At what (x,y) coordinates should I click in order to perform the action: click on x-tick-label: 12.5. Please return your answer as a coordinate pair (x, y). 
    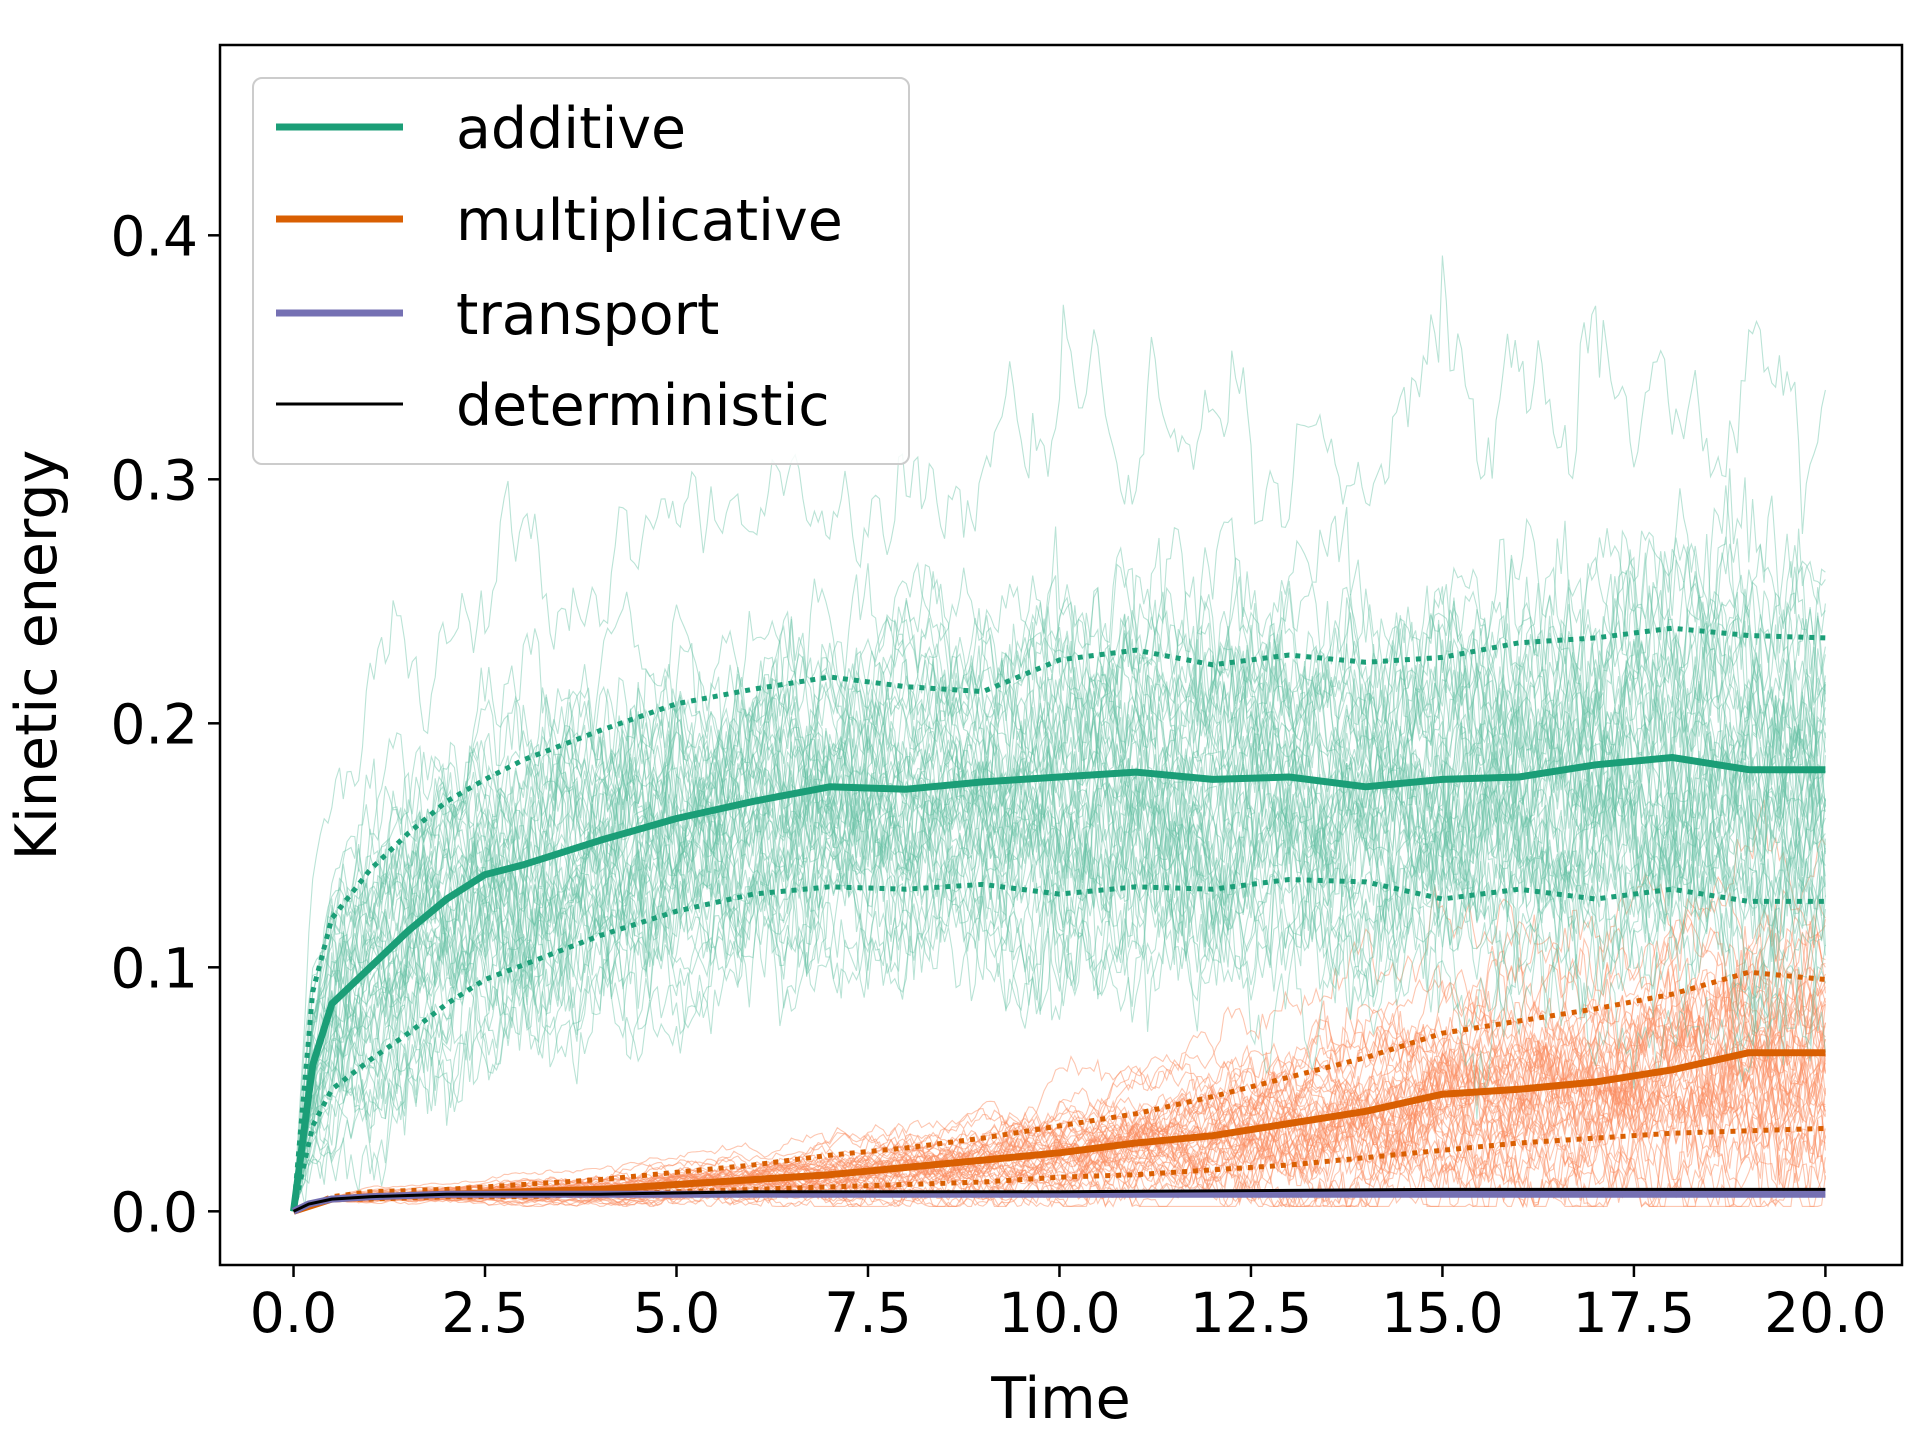
    Looking at the image, I should click on (1251, 1313).